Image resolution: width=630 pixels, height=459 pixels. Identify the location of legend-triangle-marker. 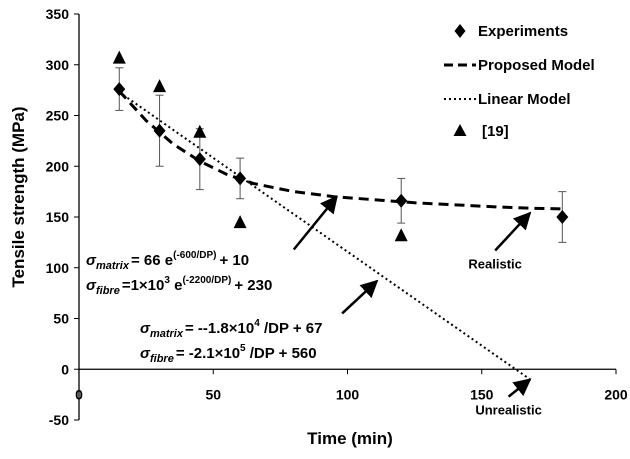
(460, 130).